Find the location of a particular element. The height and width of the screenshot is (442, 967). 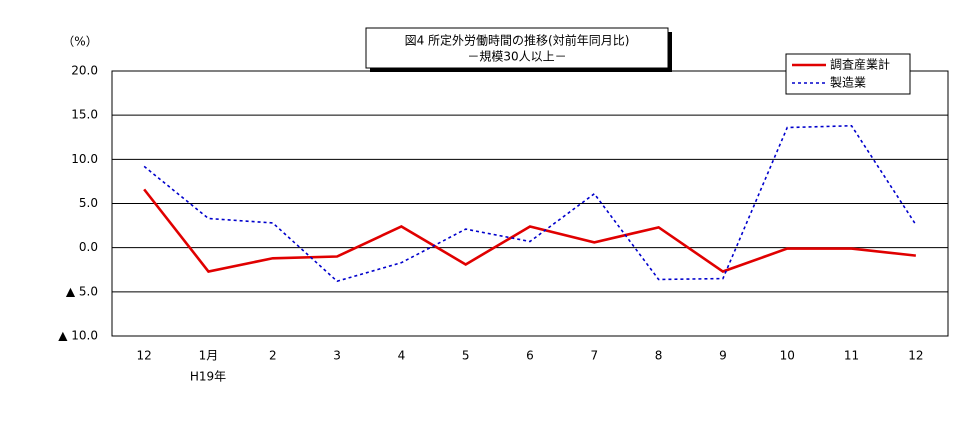

y-unit: （%） is located at coordinates (79, 42).